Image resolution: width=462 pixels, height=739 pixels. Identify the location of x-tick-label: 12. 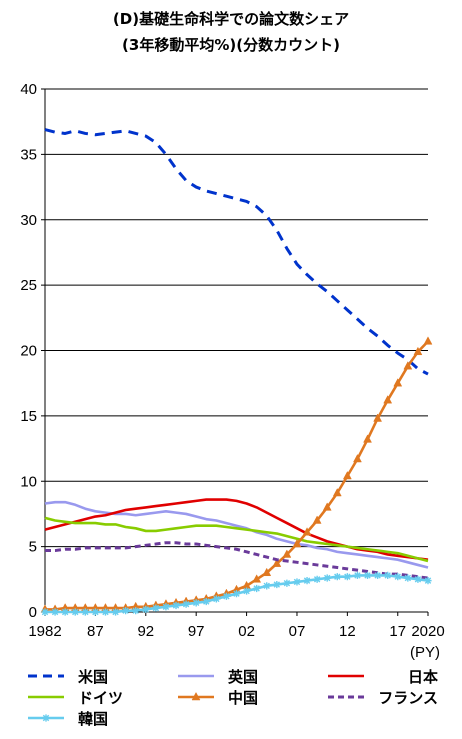
(347, 631).